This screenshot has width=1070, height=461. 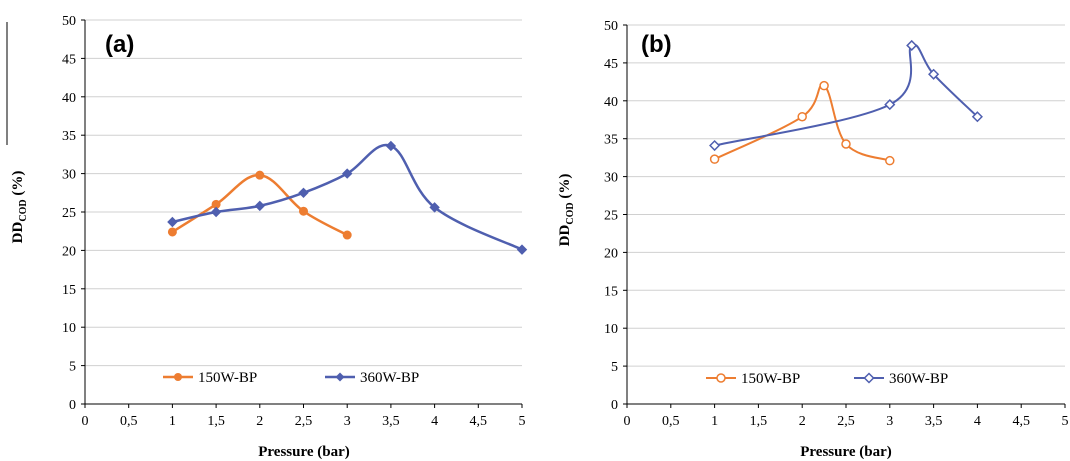 I want to click on chart-a-xlabel: Pressure (bar), so click(x=304, y=452).